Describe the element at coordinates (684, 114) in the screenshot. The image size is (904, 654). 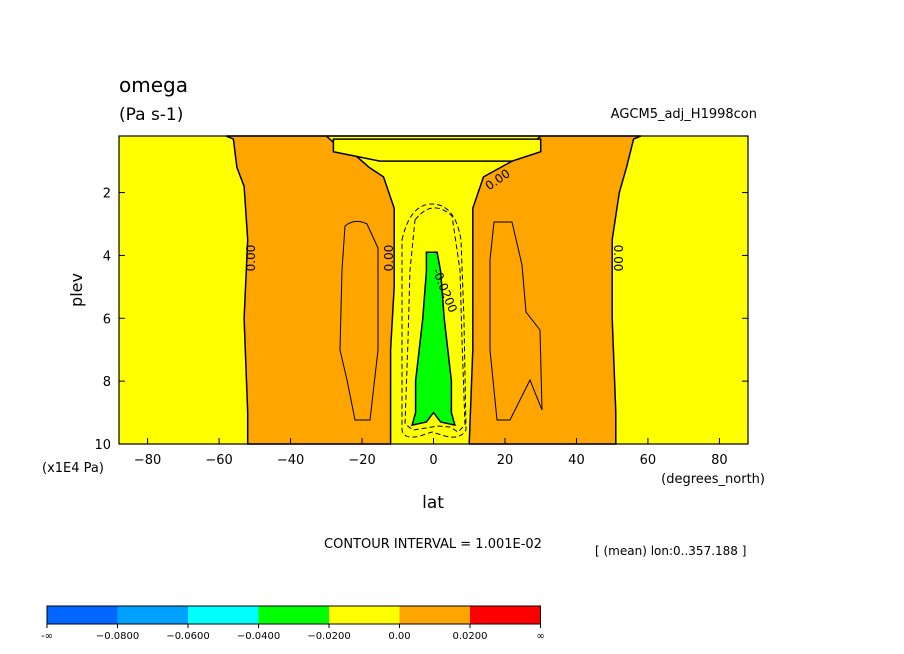
I see `dataset-label: AGCM5_adj_H1998con` at that location.